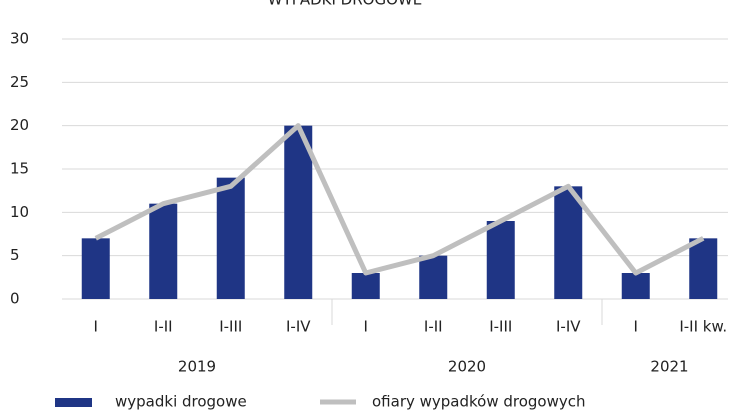 The height and width of the screenshot is (414, 736). I want to click on chart-title: WYPADKI DROGOWE, so click(345, 4).